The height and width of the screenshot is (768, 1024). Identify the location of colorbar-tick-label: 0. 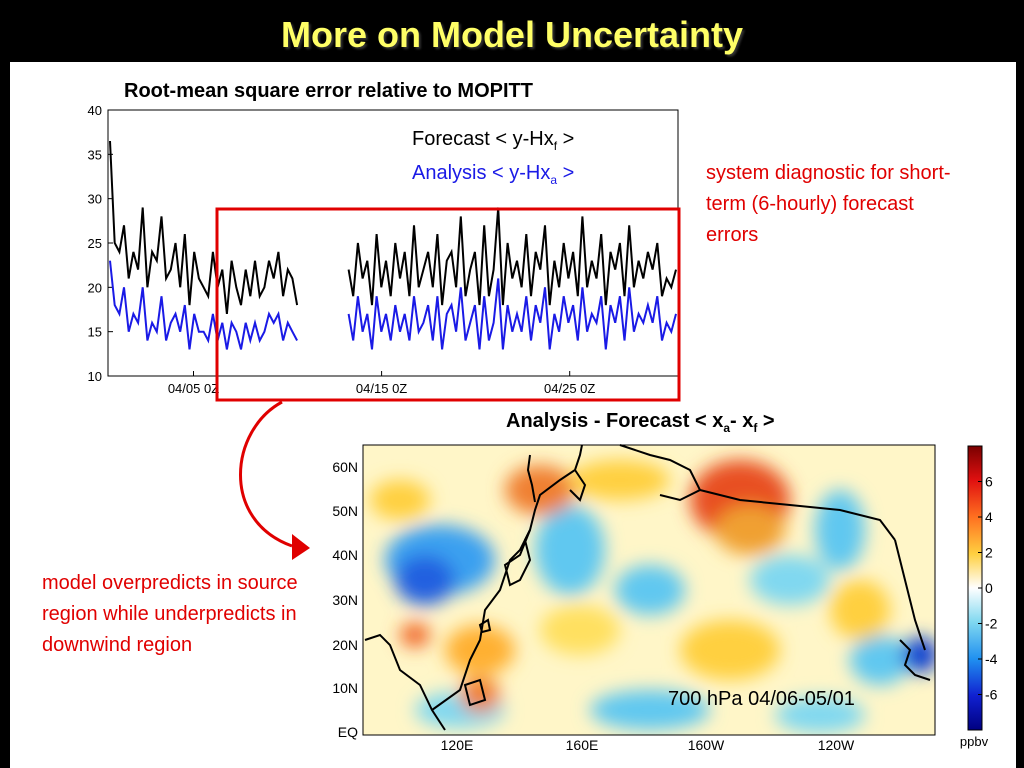
(989, 588).